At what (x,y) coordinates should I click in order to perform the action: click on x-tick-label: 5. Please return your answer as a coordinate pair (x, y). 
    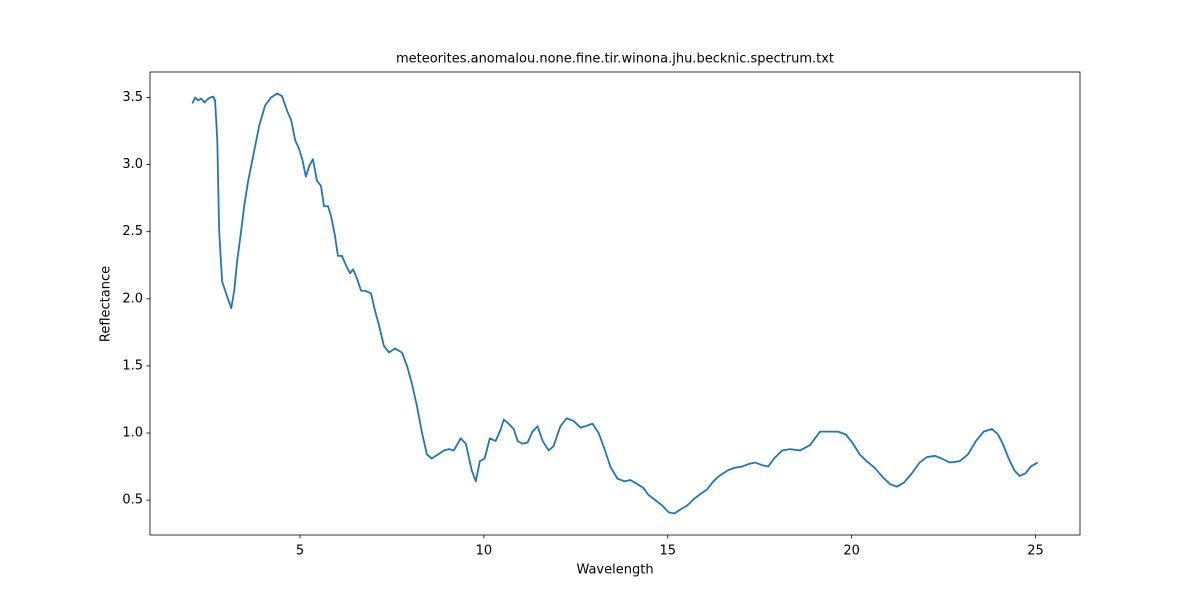
    Looking at the image, I should click on (300, 551).